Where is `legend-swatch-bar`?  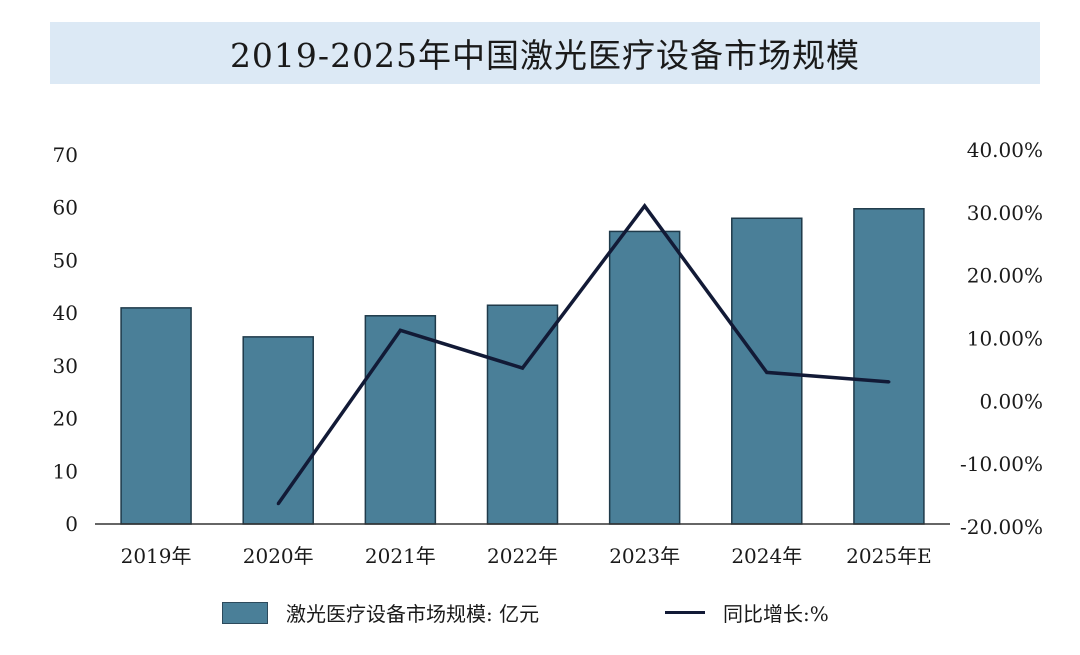
legend-swatch-bar is located at coordinates (245, 612).